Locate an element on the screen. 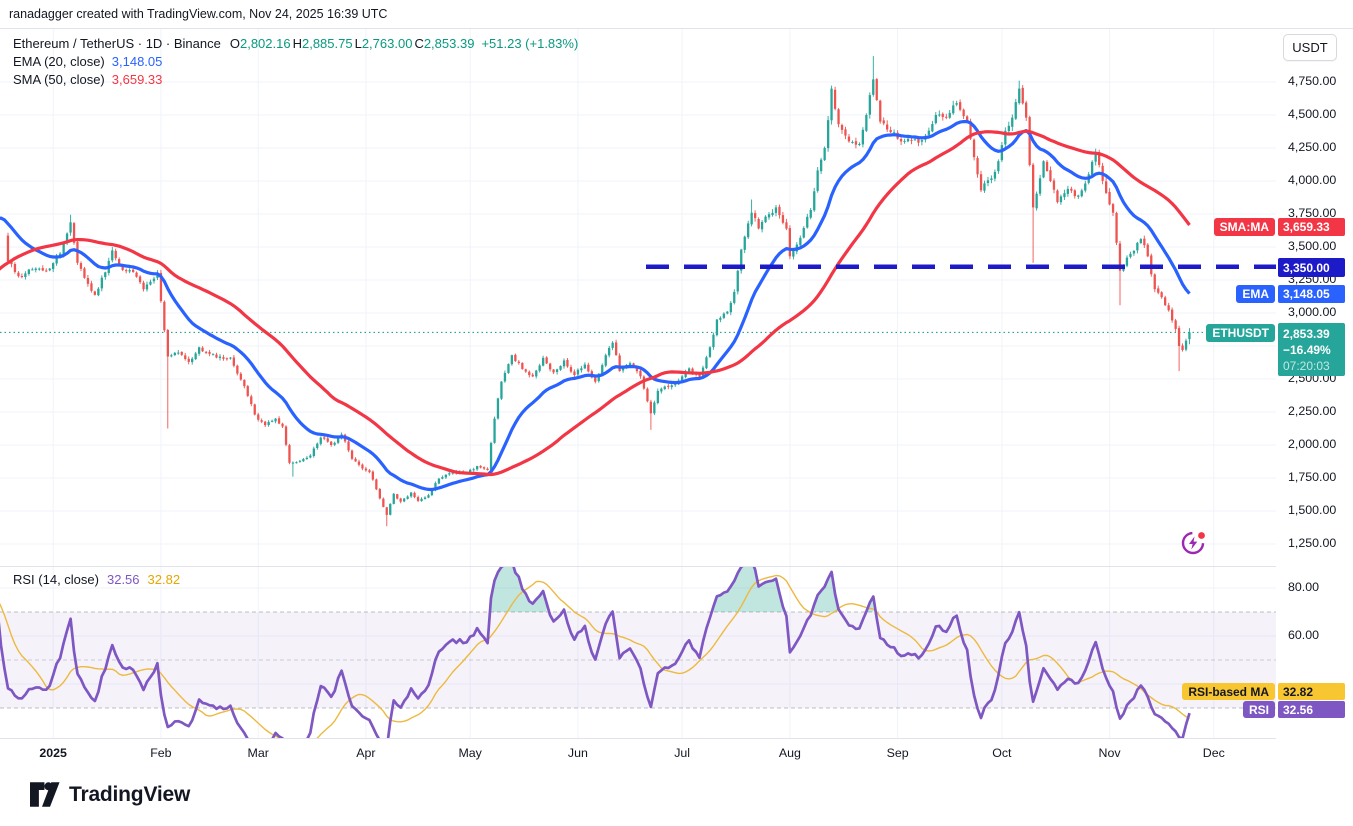  rsi-tick-label: 60.00 is located at coordinates (1304, 635).